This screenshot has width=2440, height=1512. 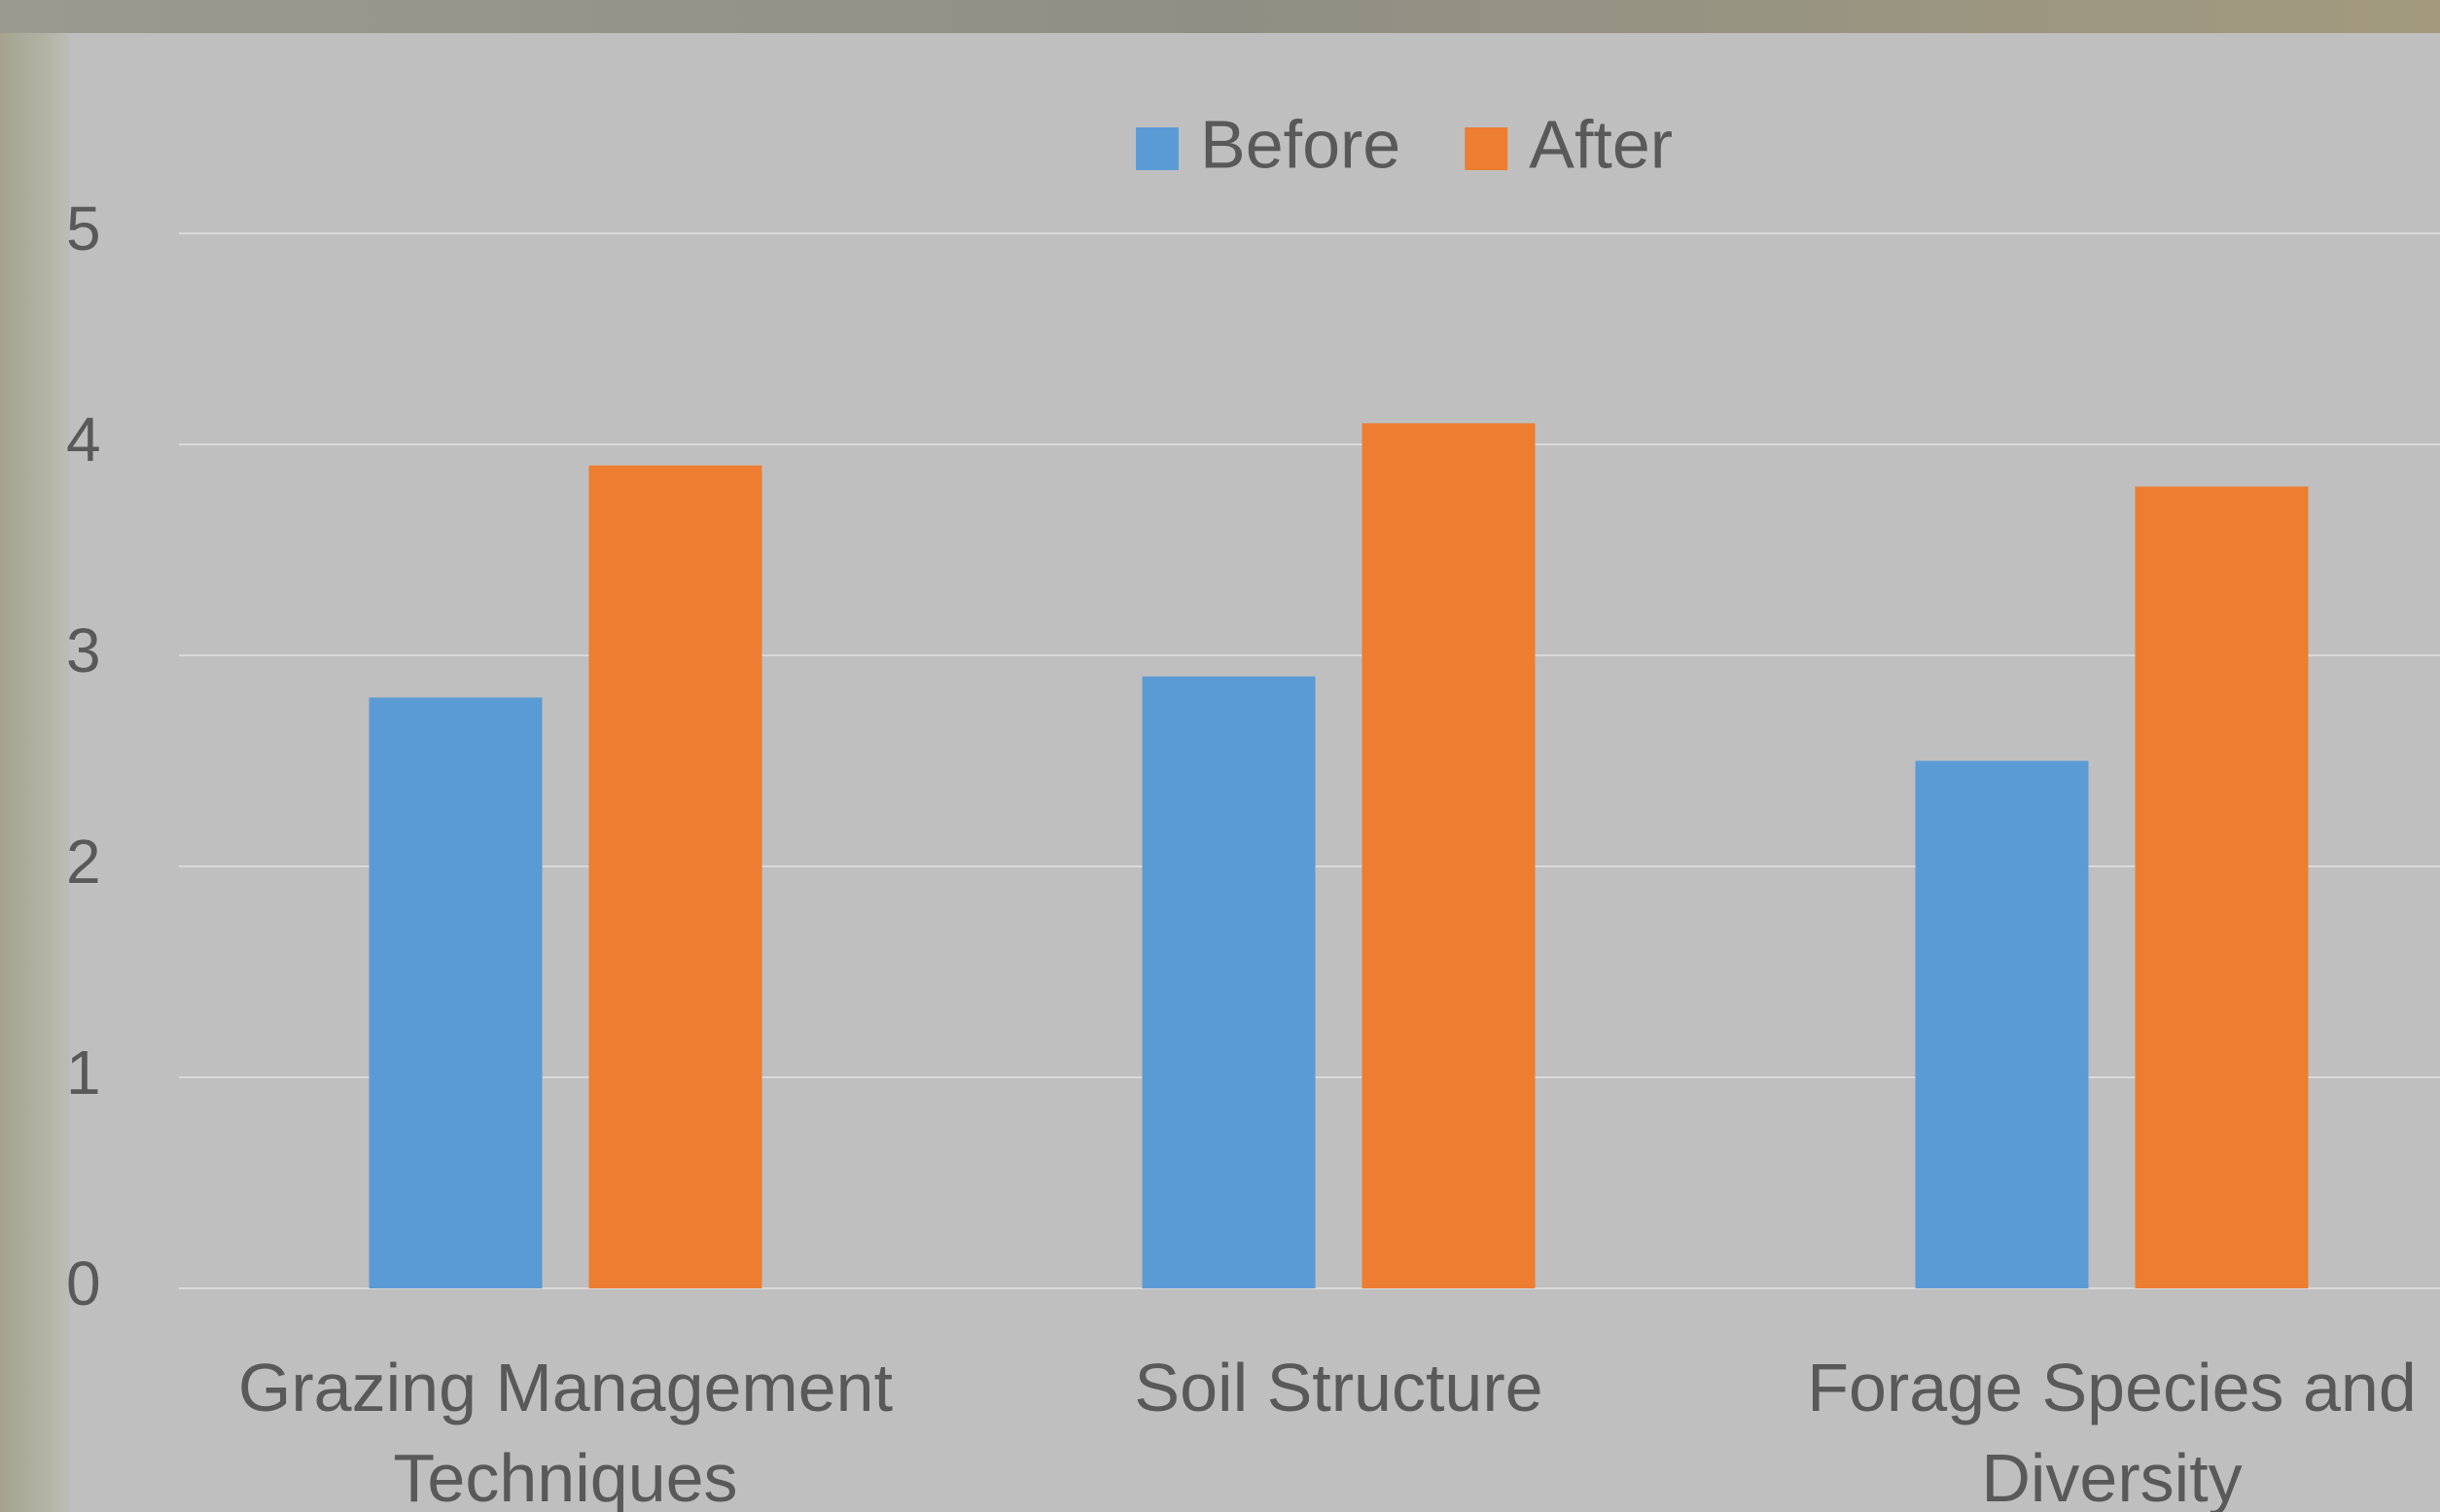 I want to click on x-tick-label: Forage Species and Diversity, so click(x=2112, y=1431).